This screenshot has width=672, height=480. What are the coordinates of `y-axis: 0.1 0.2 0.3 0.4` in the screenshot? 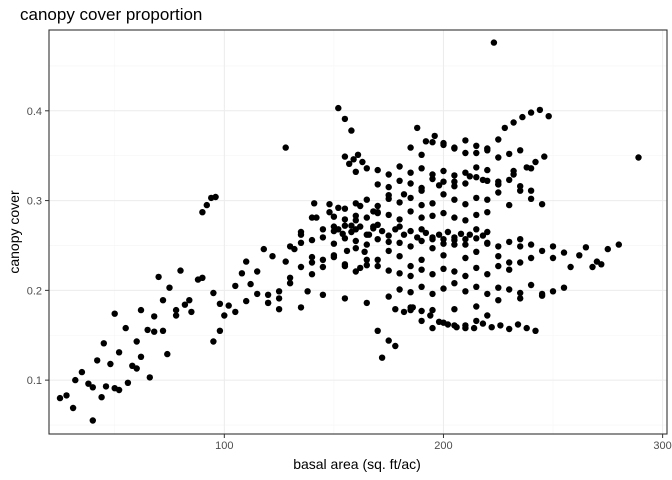 It's located at (38, 246).